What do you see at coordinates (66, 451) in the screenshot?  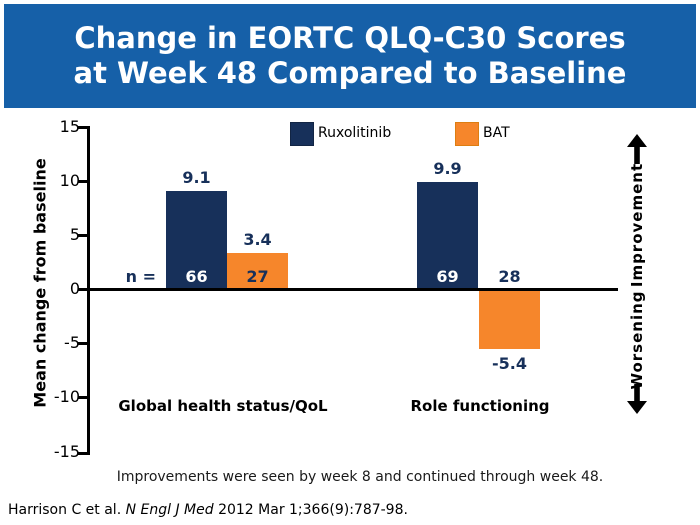 I see `y-tick-label: -15` at bounding box center [66, 451].